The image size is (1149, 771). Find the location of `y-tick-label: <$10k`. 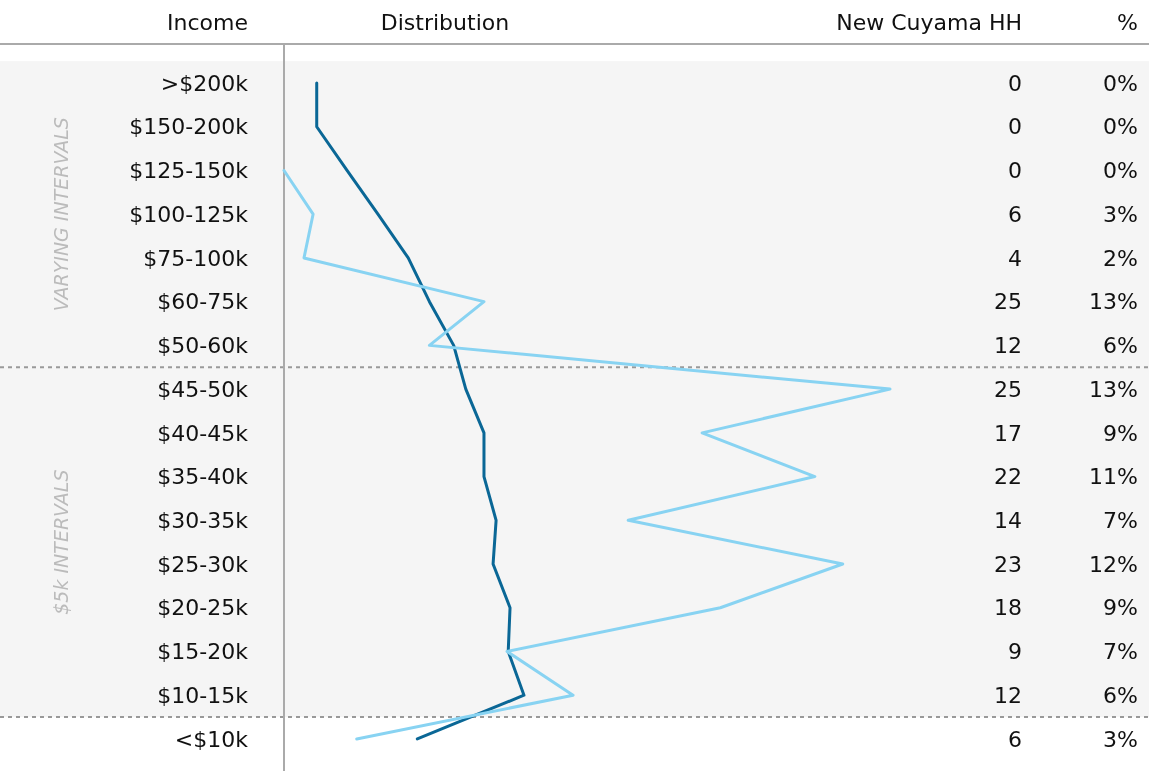

y-tick-label: <$10k is located at coordinates (211, 739).